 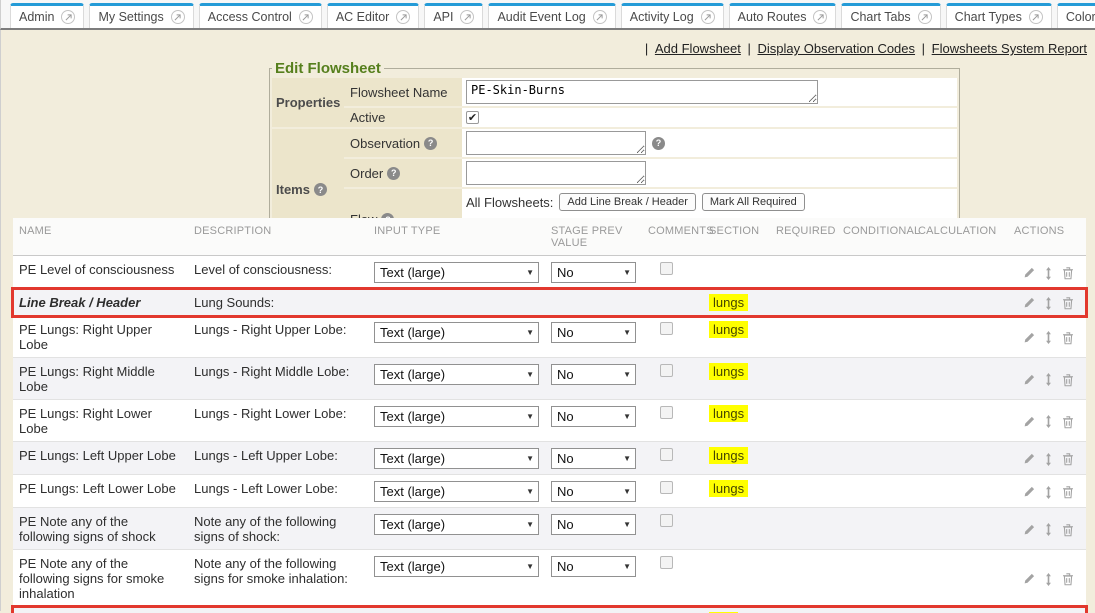 What do you see at coordinates (753, 202) in the screenshot?
I see `mark-all-required-button: Mark All Required` at bounding box center [753, 202].